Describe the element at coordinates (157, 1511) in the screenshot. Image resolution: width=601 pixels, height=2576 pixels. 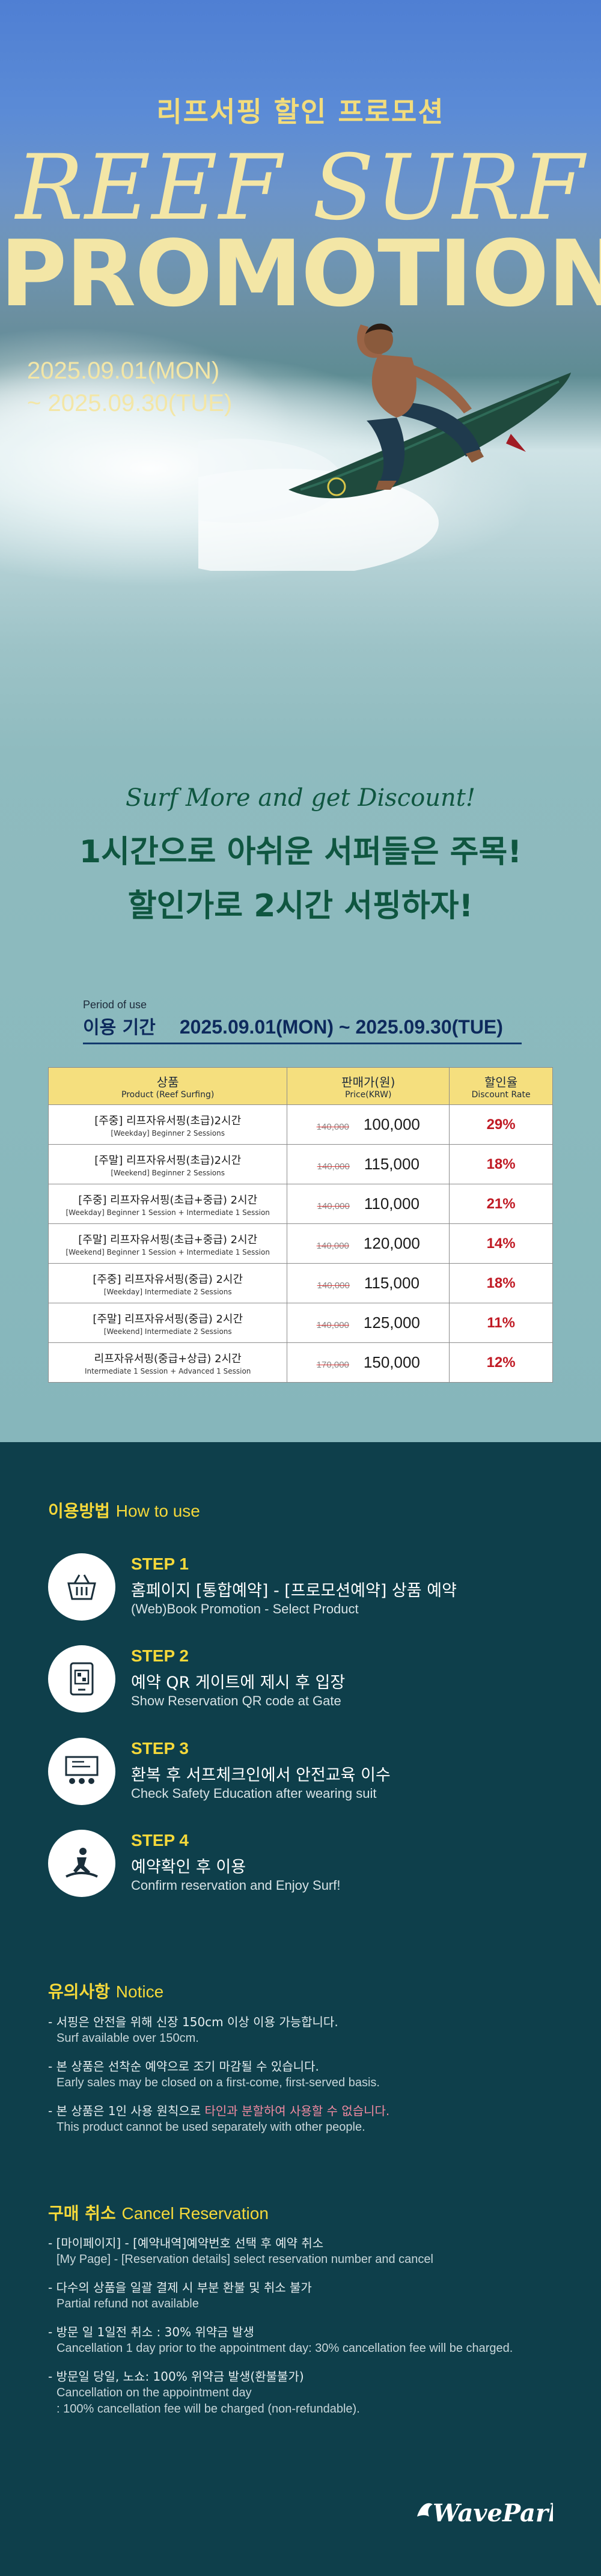
I see `howto-title-en: How to use` at that location.